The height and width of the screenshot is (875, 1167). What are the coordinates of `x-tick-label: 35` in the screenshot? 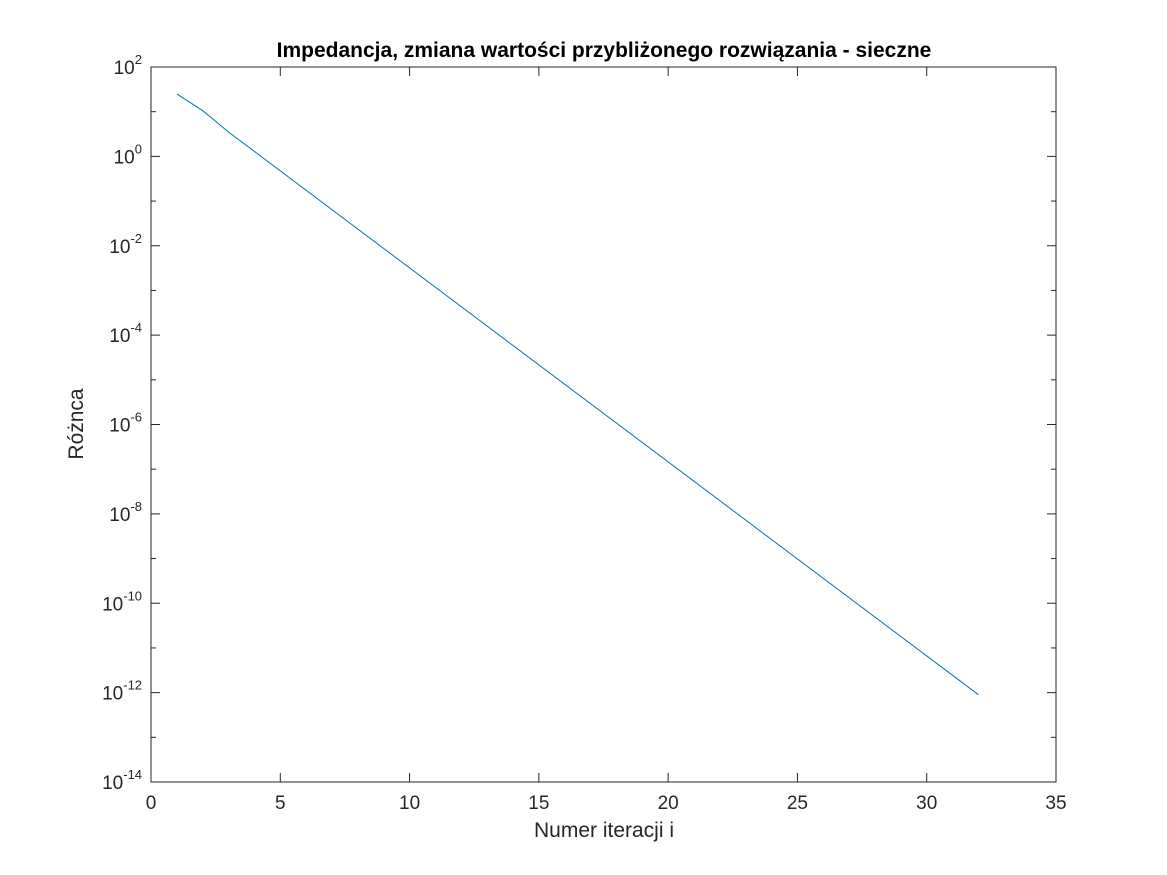 It's located at (1055, 803).